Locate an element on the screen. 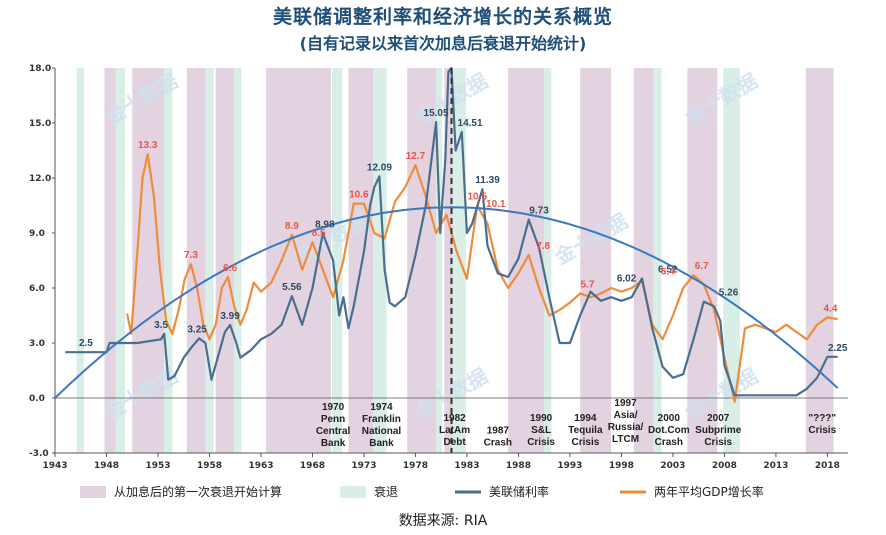 The image size is (886, 535). gdp-growth-label: 12.7 is located at coordinates (416, 156).